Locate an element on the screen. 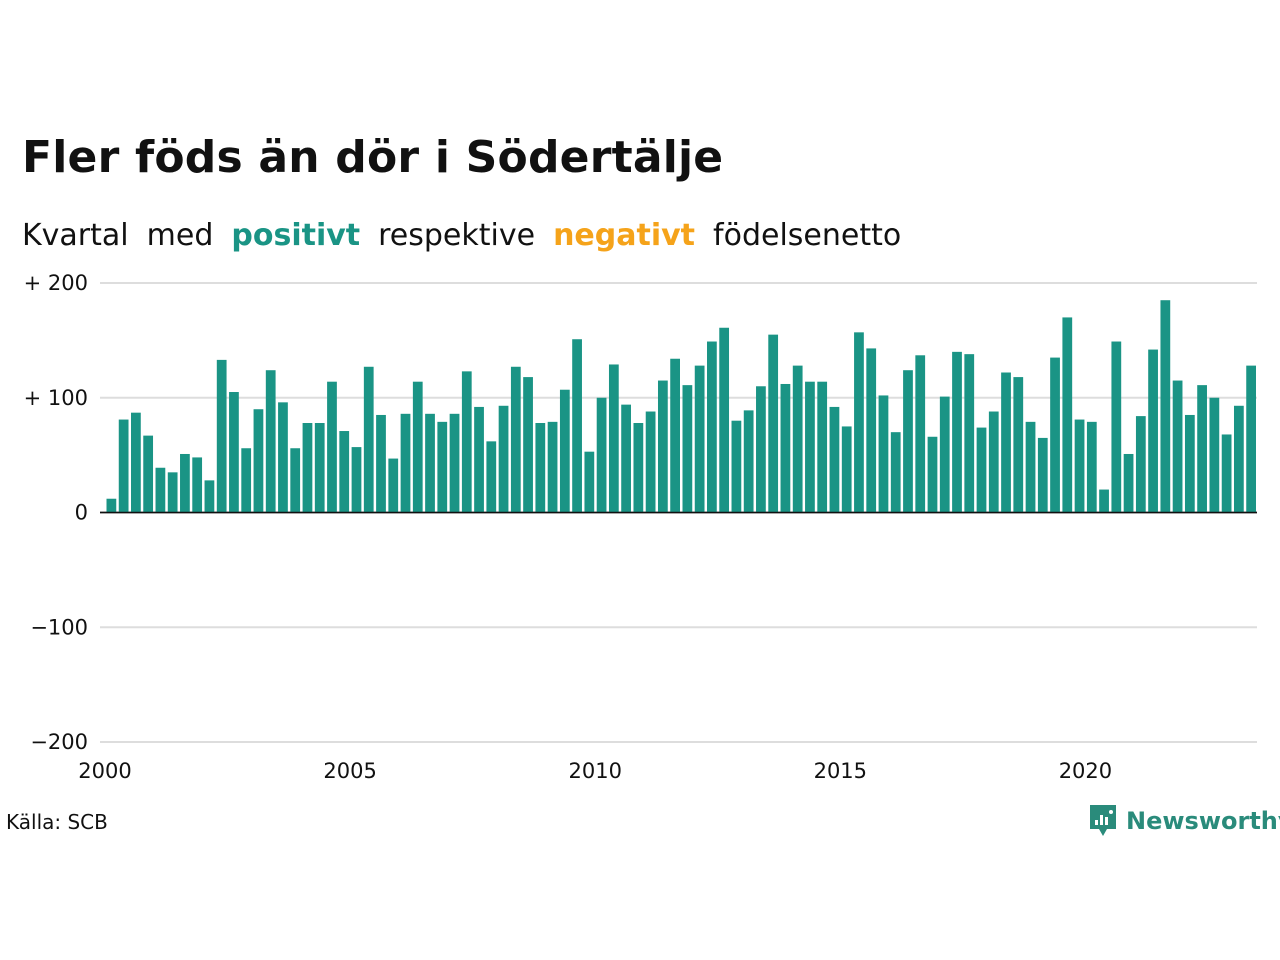 The width and height of the screenshot is (1280, 960). newsworthy-logo: Newsworthy is located at coordinates (1184, 821).